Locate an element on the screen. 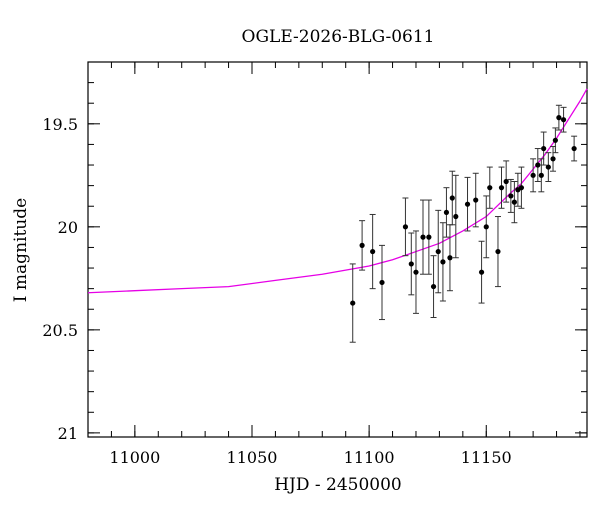 The image size is (600, 512). chart-title: OGLE-2026-BLG-0611 is located at coordinates (338, 37).